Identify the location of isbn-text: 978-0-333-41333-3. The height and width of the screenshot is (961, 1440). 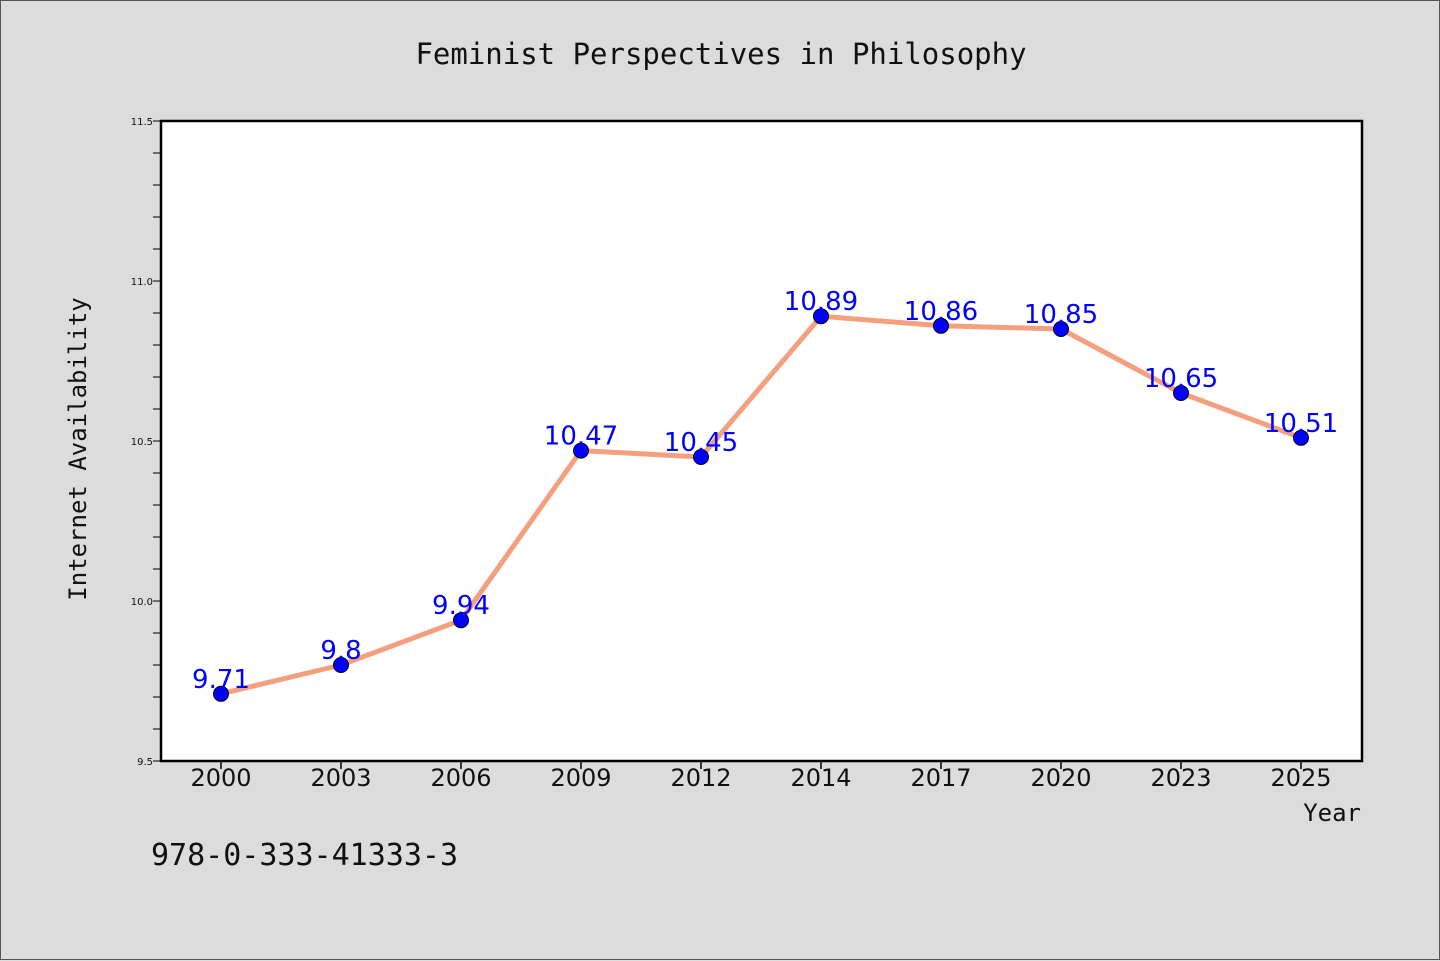
(304, 855).